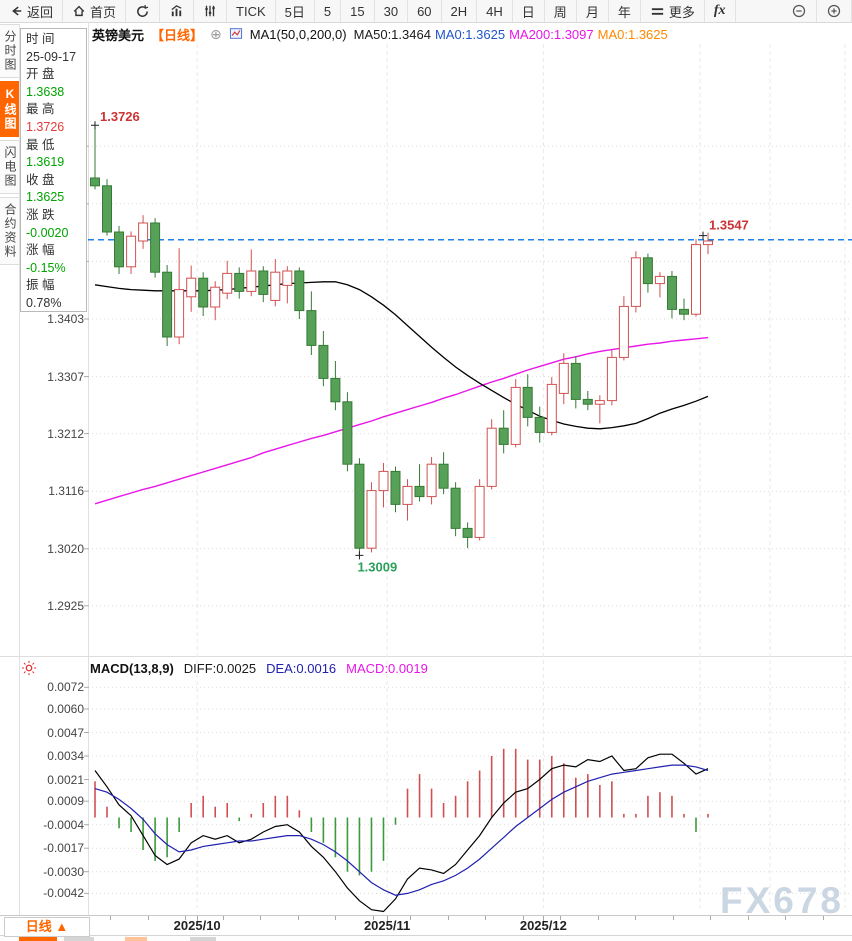  Describe the element at coordinates (120, 116) in the screenshot. I see `svg-text: 1.3726` at that location.